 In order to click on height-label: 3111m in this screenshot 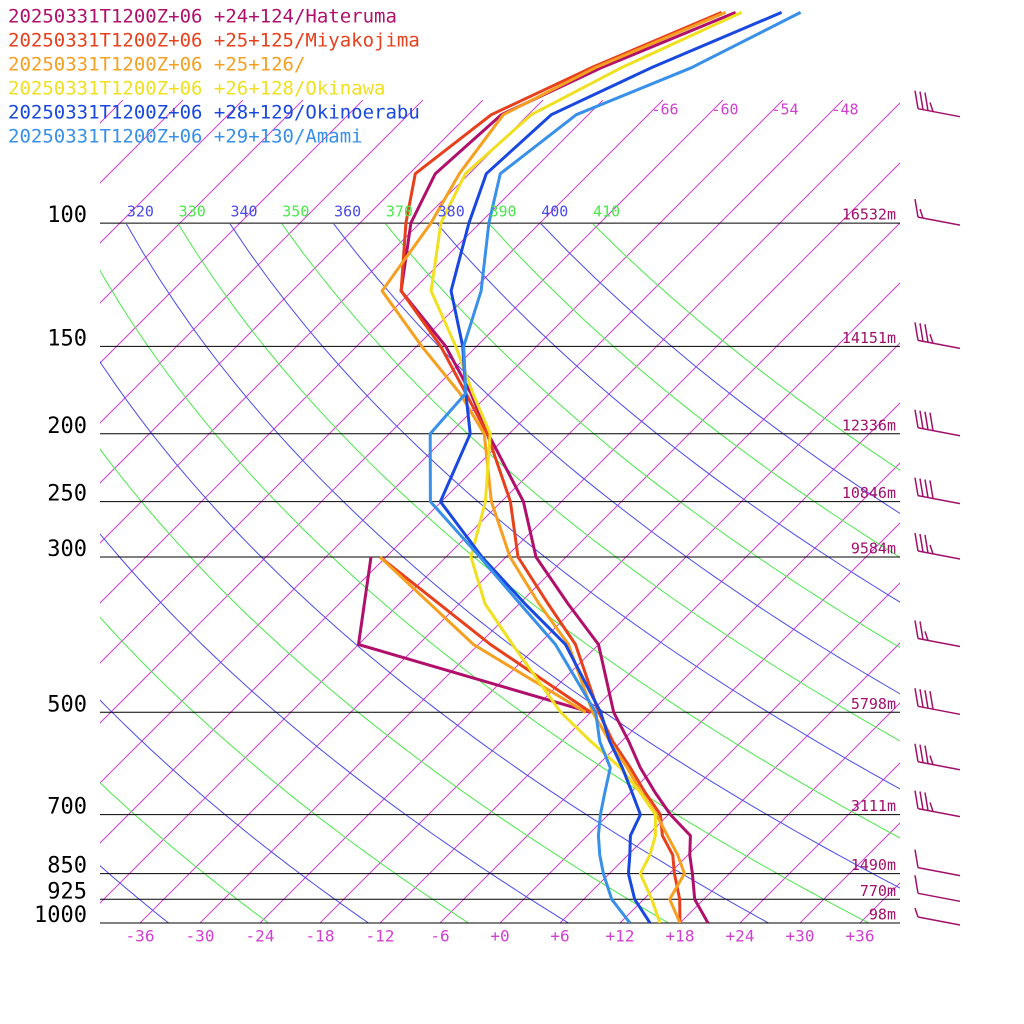, I will do `click(873, 806)`.